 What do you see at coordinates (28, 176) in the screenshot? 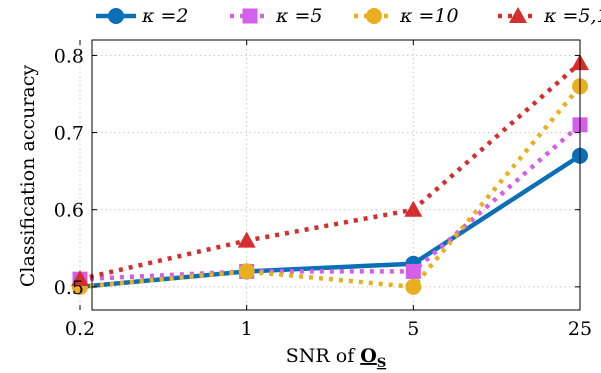
I see `y-axis-title: Classification accuracy` at bounding box center [28, 176].